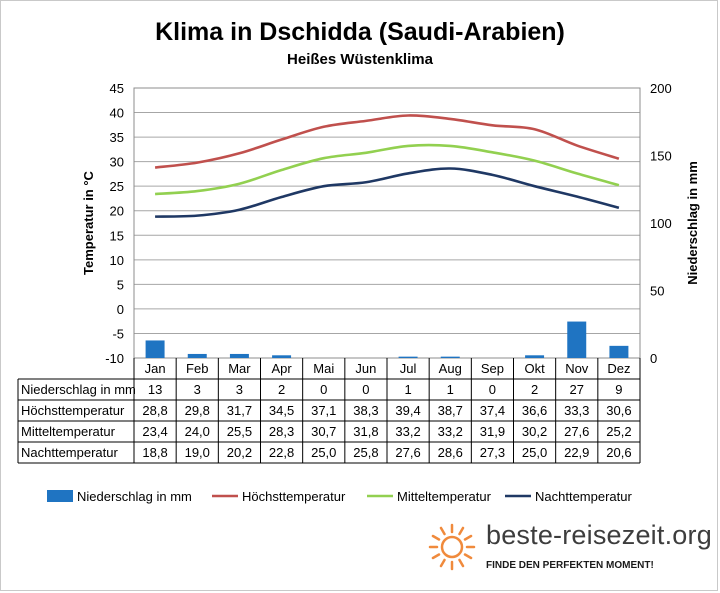  What do you see at coordinates (365, 452) in the screenshot?
I see `data-label: 25,8` at bounding box center [365, 452].